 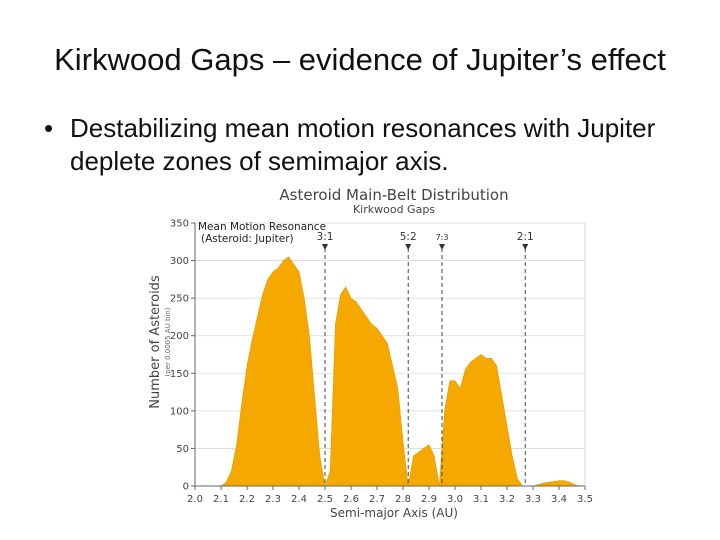 What do you see at coordinates (559, 499) in the screenshot?
I see `x-tick-label-14: 3.4` at bounding box center [559, 499].